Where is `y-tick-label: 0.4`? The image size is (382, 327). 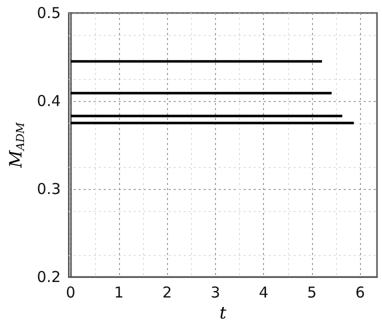 y-tick-label: 0.4 is located at coordinates (48, 101).